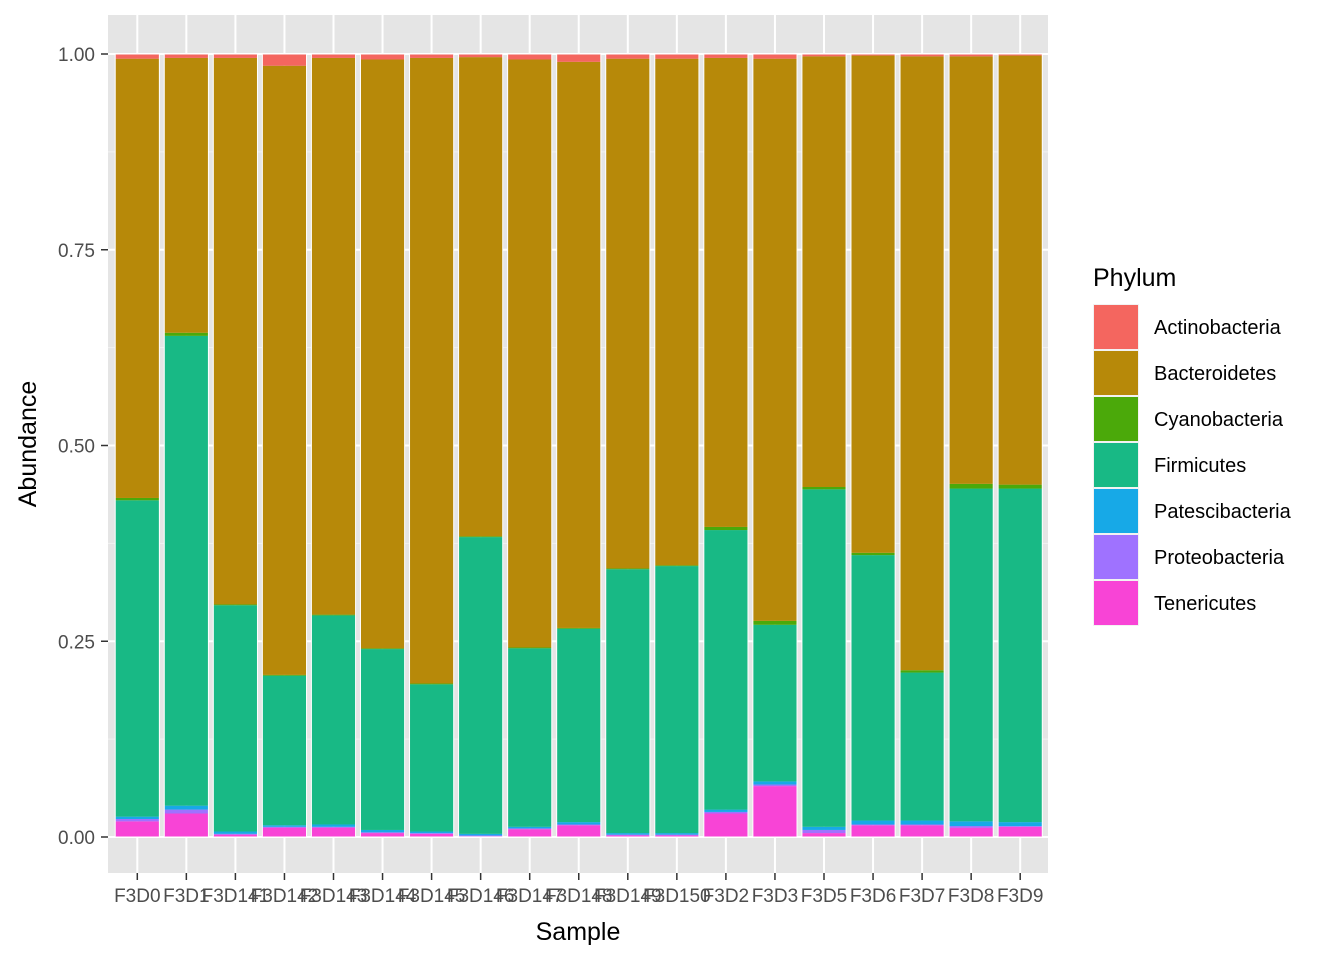 This screenshot has width=1344, height=960. I want to click on y-axis: 0.00 0.25 0.50 0.75 1.00, so click(83, 447).